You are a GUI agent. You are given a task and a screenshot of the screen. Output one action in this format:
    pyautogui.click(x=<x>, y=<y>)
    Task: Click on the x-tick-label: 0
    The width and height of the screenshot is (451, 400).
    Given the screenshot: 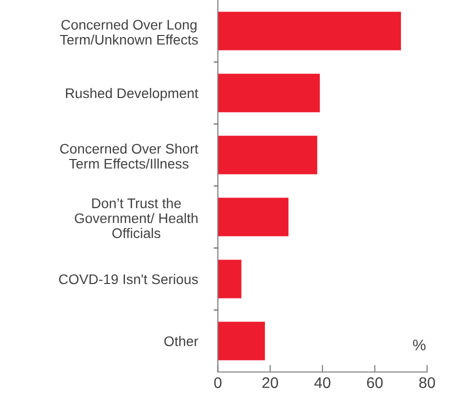 What is the action you would take?
    pyautogui.click(x=218, y=382)
    